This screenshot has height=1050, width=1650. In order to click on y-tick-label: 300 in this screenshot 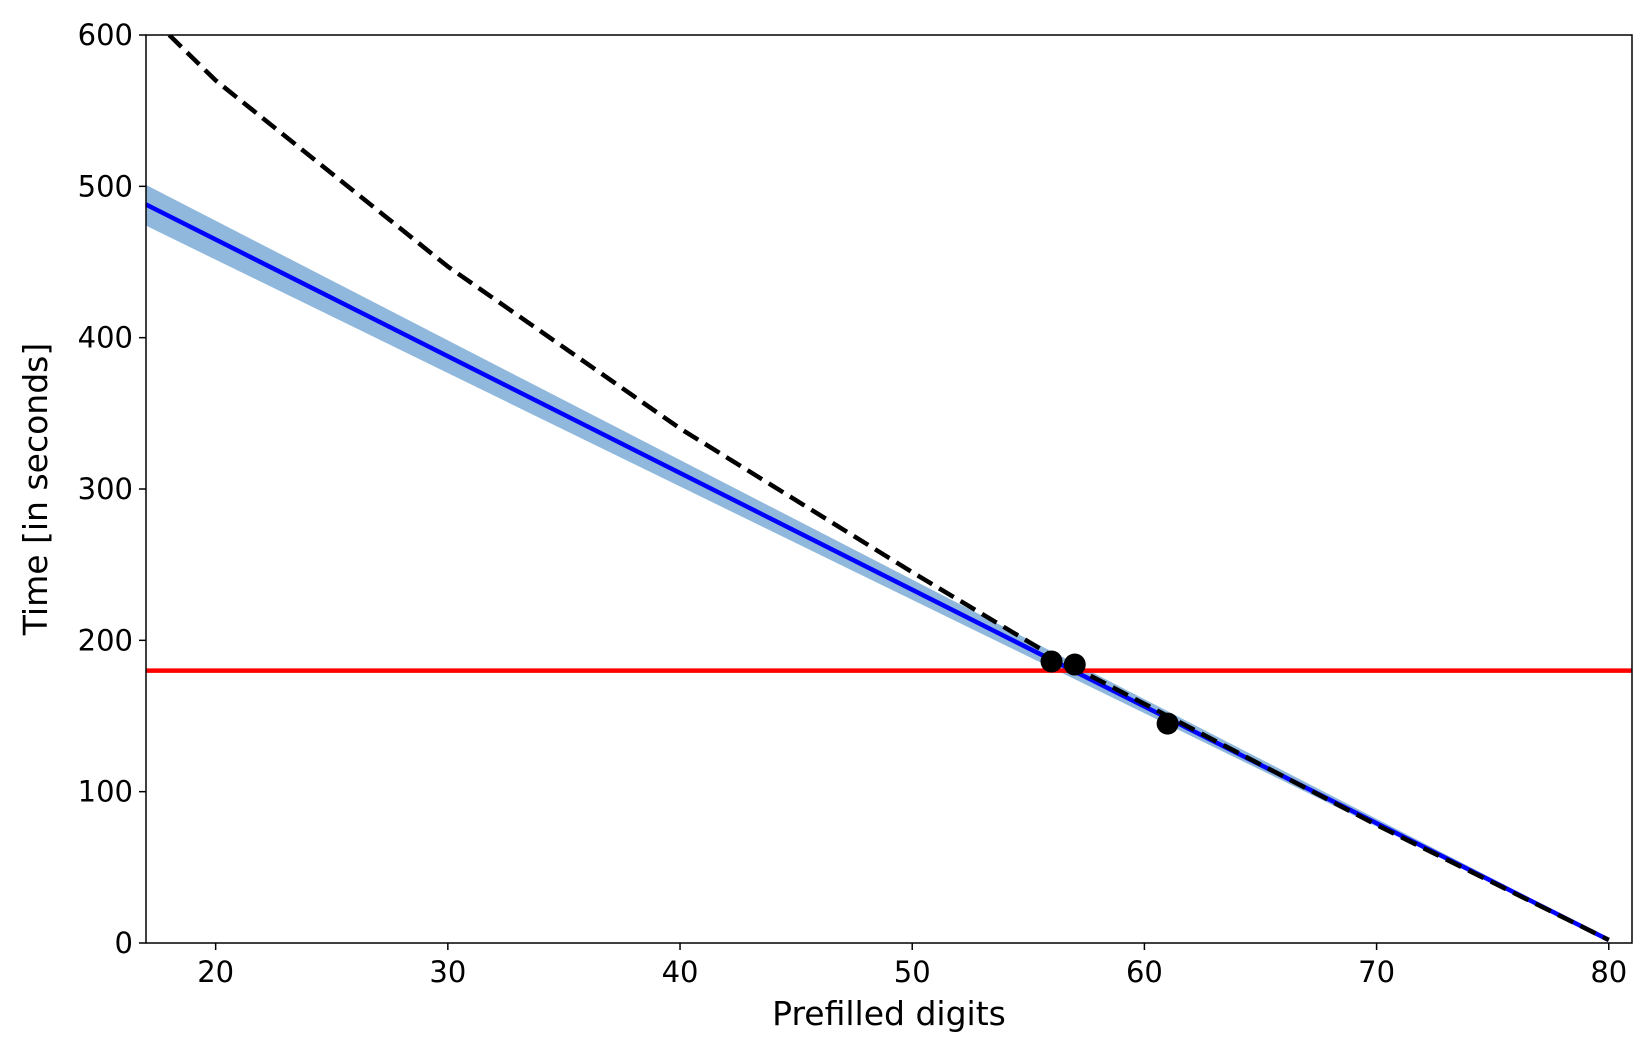, I will do `click(105, 489)`.